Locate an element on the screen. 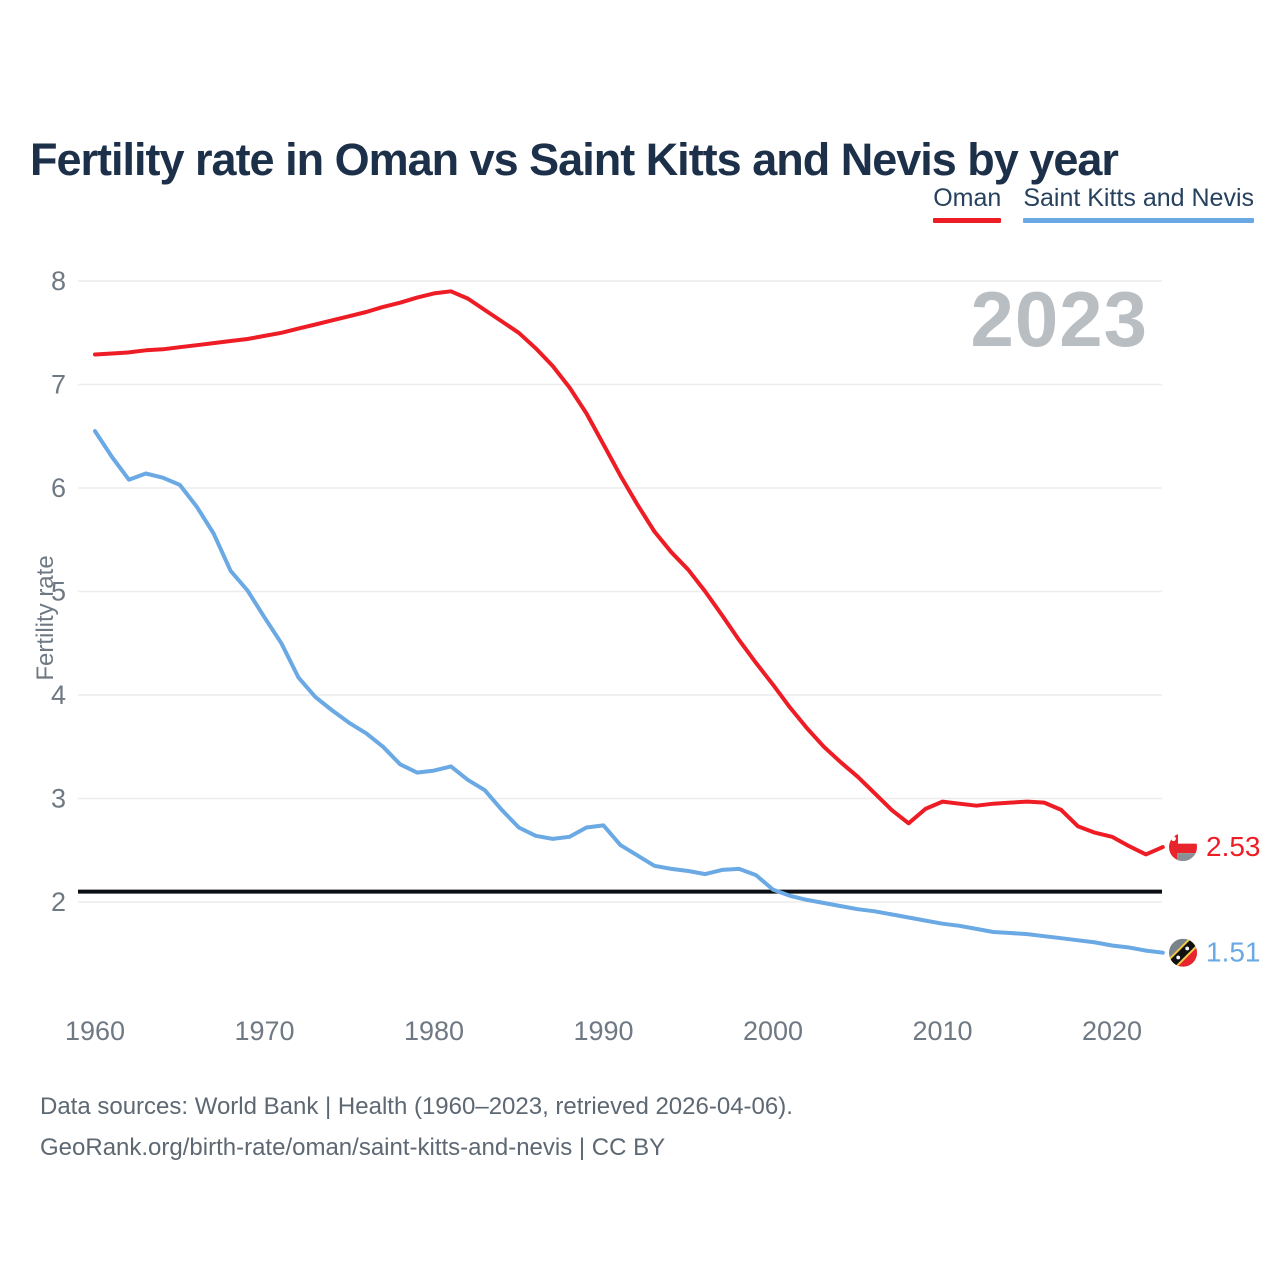 The height and width of the screenshot is (1280, 1280). x-tick-label: 2020 is located at coordinates (1112, 1031).